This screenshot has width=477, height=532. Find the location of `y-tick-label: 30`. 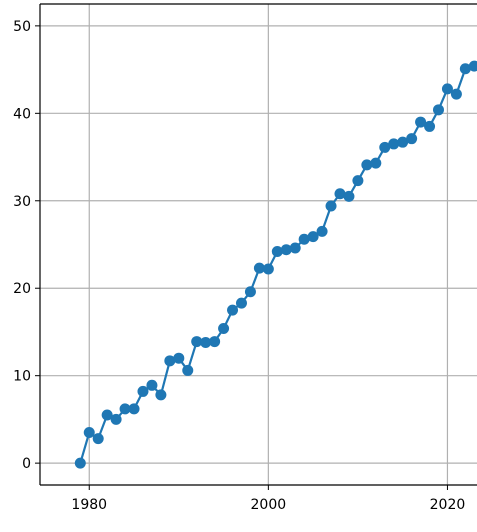

y-tick-label: 30 is located at coordinates (22, 202).